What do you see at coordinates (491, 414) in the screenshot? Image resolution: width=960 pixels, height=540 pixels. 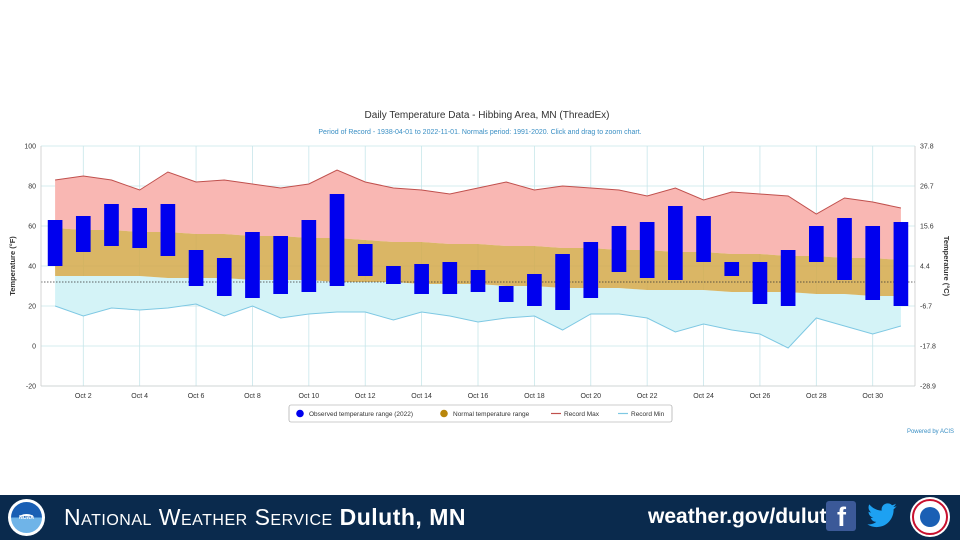 I see `legend-item-label: Normal temperature range` at bounding box center [491, 414].